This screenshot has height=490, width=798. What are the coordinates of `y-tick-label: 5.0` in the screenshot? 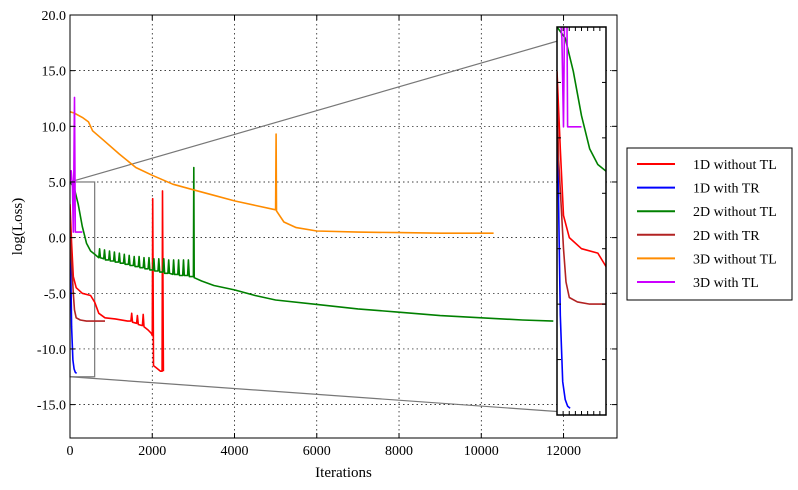 It's located at (58, 183).